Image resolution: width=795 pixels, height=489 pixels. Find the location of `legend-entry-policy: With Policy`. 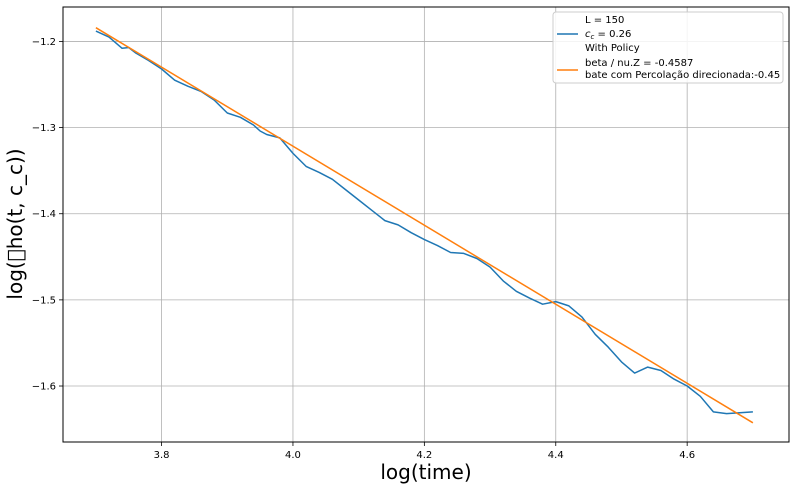

legend-entry-policy: With Policy is located at coordinates (612, 48).